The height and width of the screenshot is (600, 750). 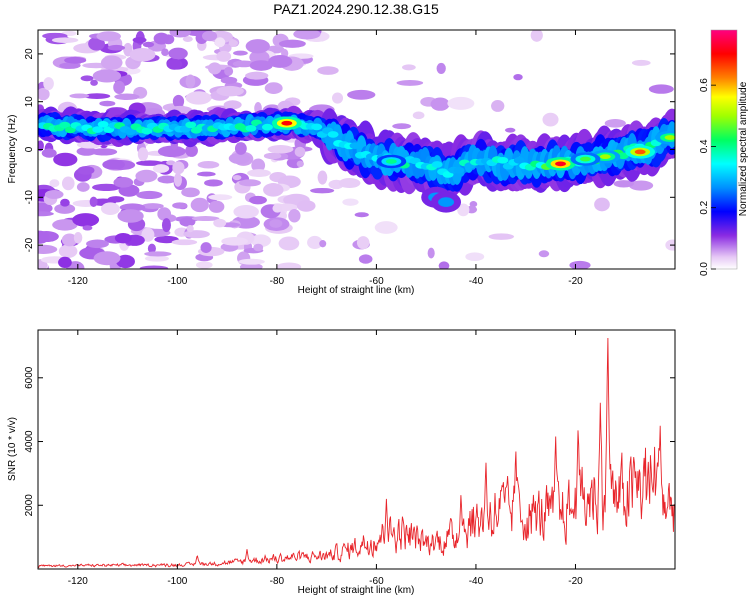 What do you see at coordinates (376, 281) in the screenshot?
I see `x-tick-label: -60` at bounding box center [376, 281].